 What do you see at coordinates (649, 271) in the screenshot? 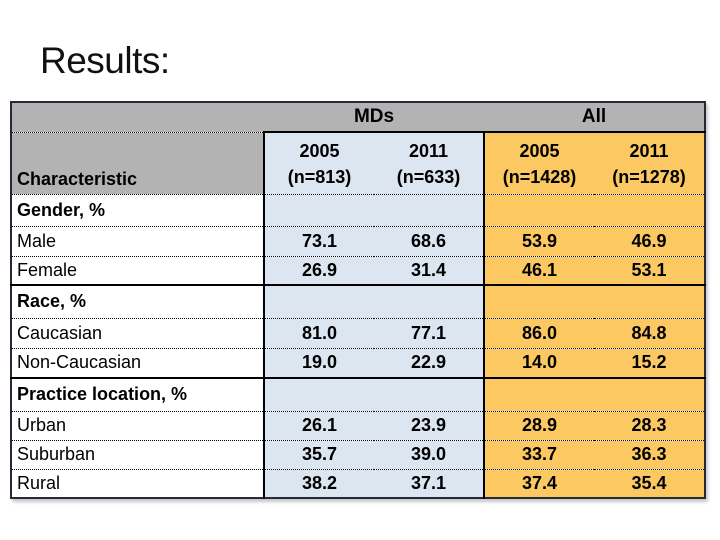
I see `value-cell: 53.1` at bounding box center [649, 271].